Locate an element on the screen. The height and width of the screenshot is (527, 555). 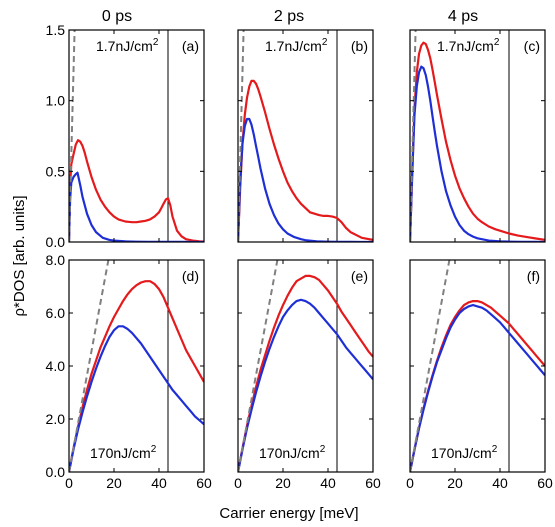
panel-tag: (f) is located at coordinates (533, 276).